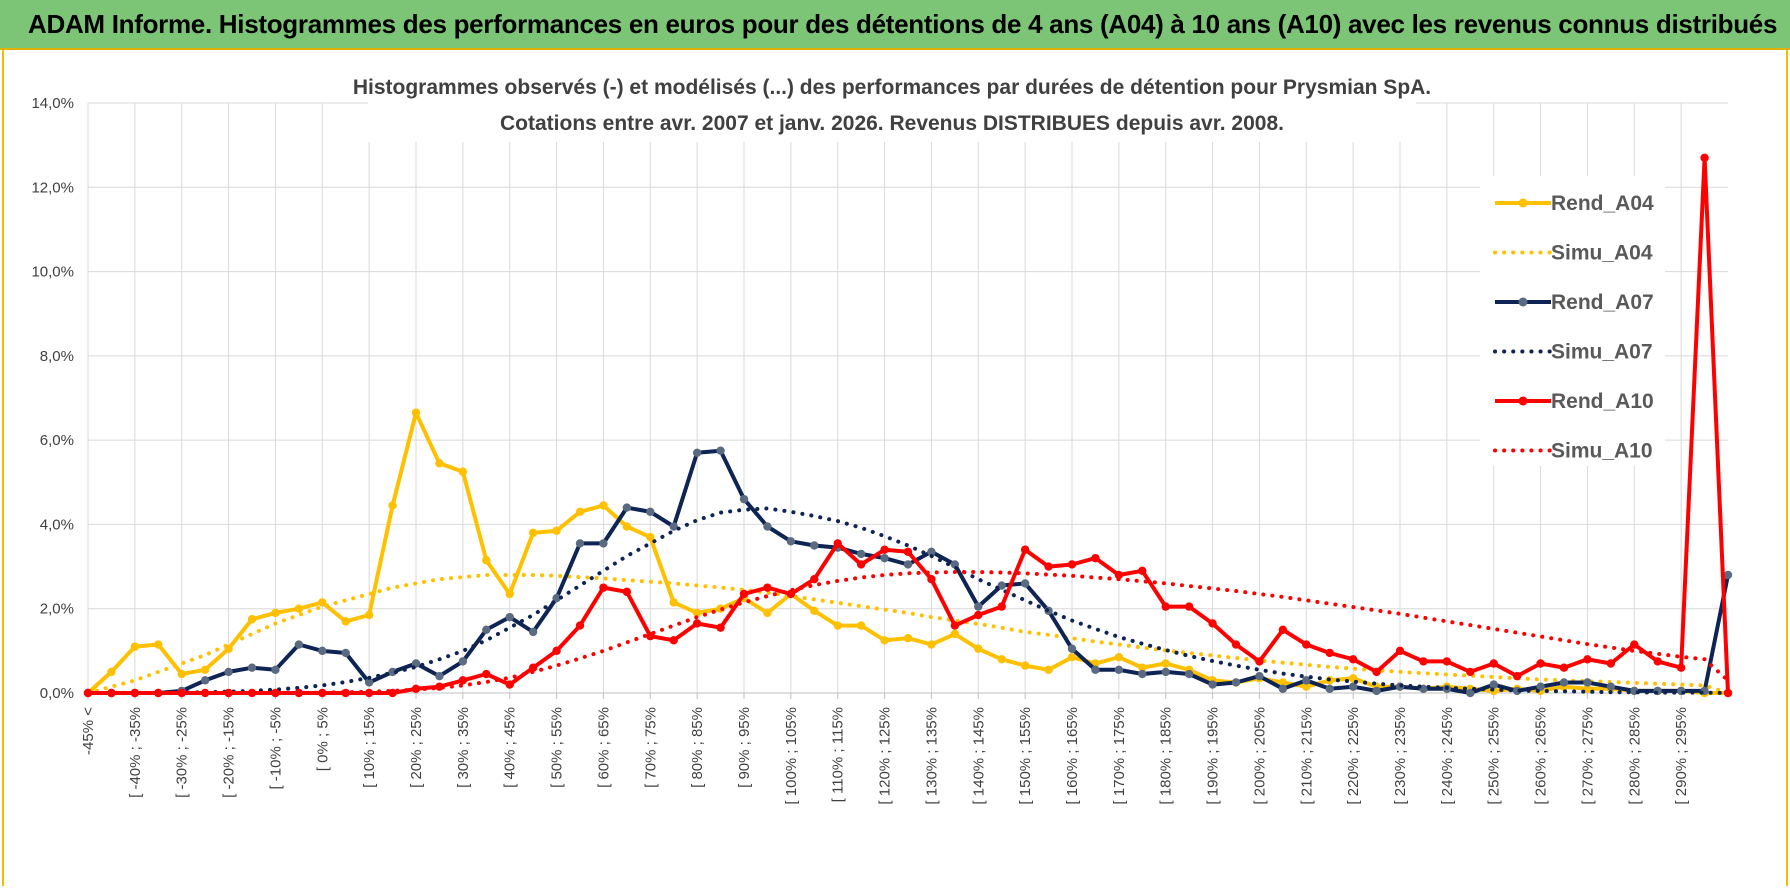 This screenshot has width=1790, height=888. Describe the element at coordinates (697, 747) in the screenshot. I see `x-tick-label: [ 80% ; 85%` at that location.